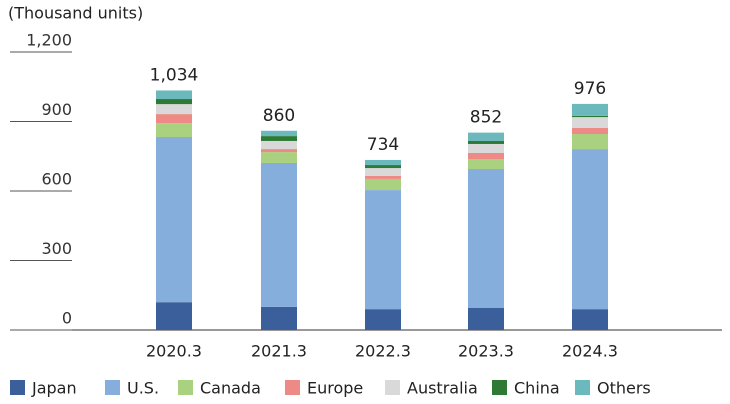 Image resolution: width=730 pixels, height=404 pixels. I want to click on legend-label: Japan, so click(54, 388).